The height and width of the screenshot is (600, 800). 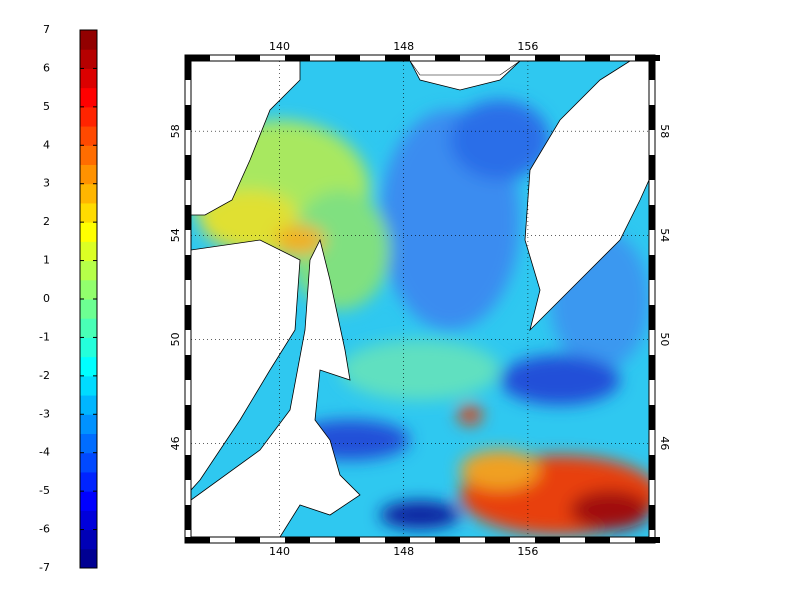 What do you see at coordinates (664, 339) in the screenshot?
I see `lat-label-right: 50` at bounding box center [664, 339].